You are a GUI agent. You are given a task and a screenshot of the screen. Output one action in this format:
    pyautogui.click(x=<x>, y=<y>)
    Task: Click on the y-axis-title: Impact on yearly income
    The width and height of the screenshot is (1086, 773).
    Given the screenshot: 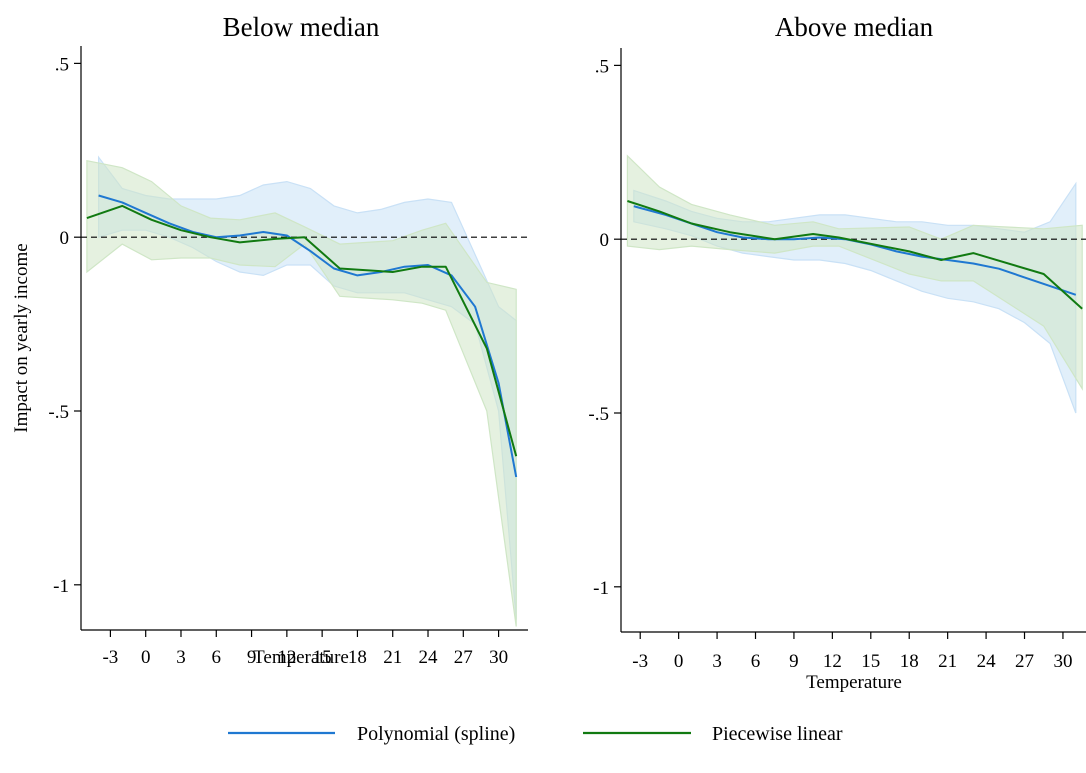 What is the action you would take?
    pyautogui.click(x=21, y=337)
    